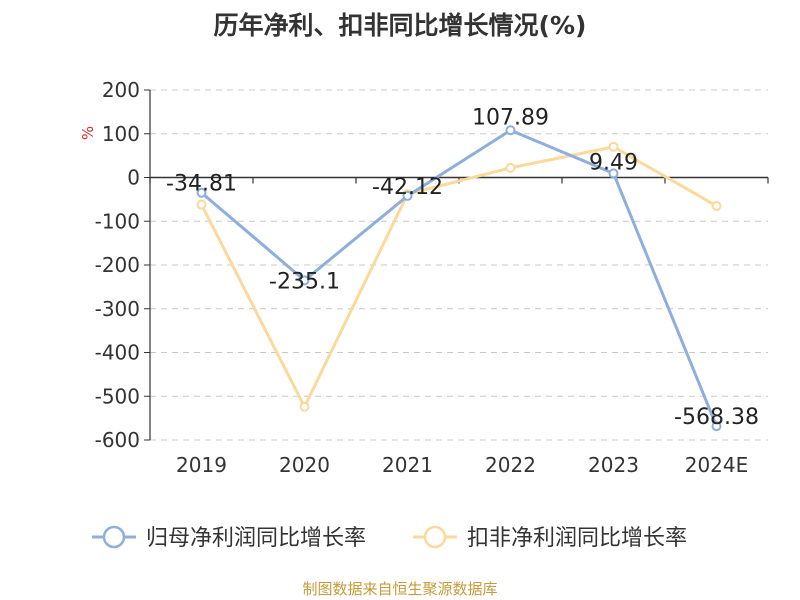 The height and width of the screenshot is (600, 800). I want to click on y-tick-label: -100, so click(117, 221).